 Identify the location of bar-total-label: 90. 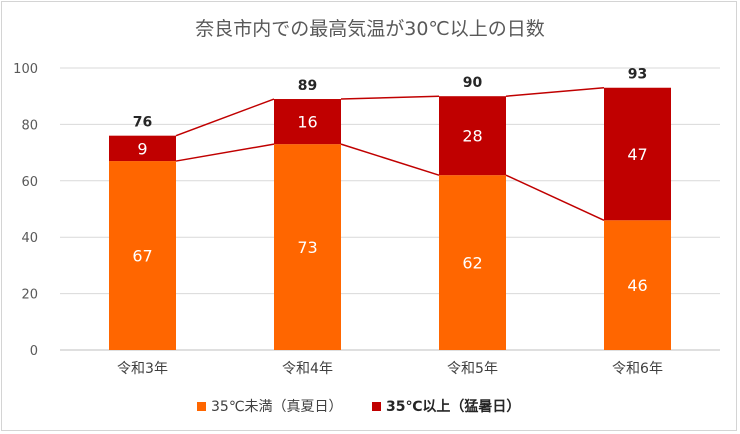
(473, 83).